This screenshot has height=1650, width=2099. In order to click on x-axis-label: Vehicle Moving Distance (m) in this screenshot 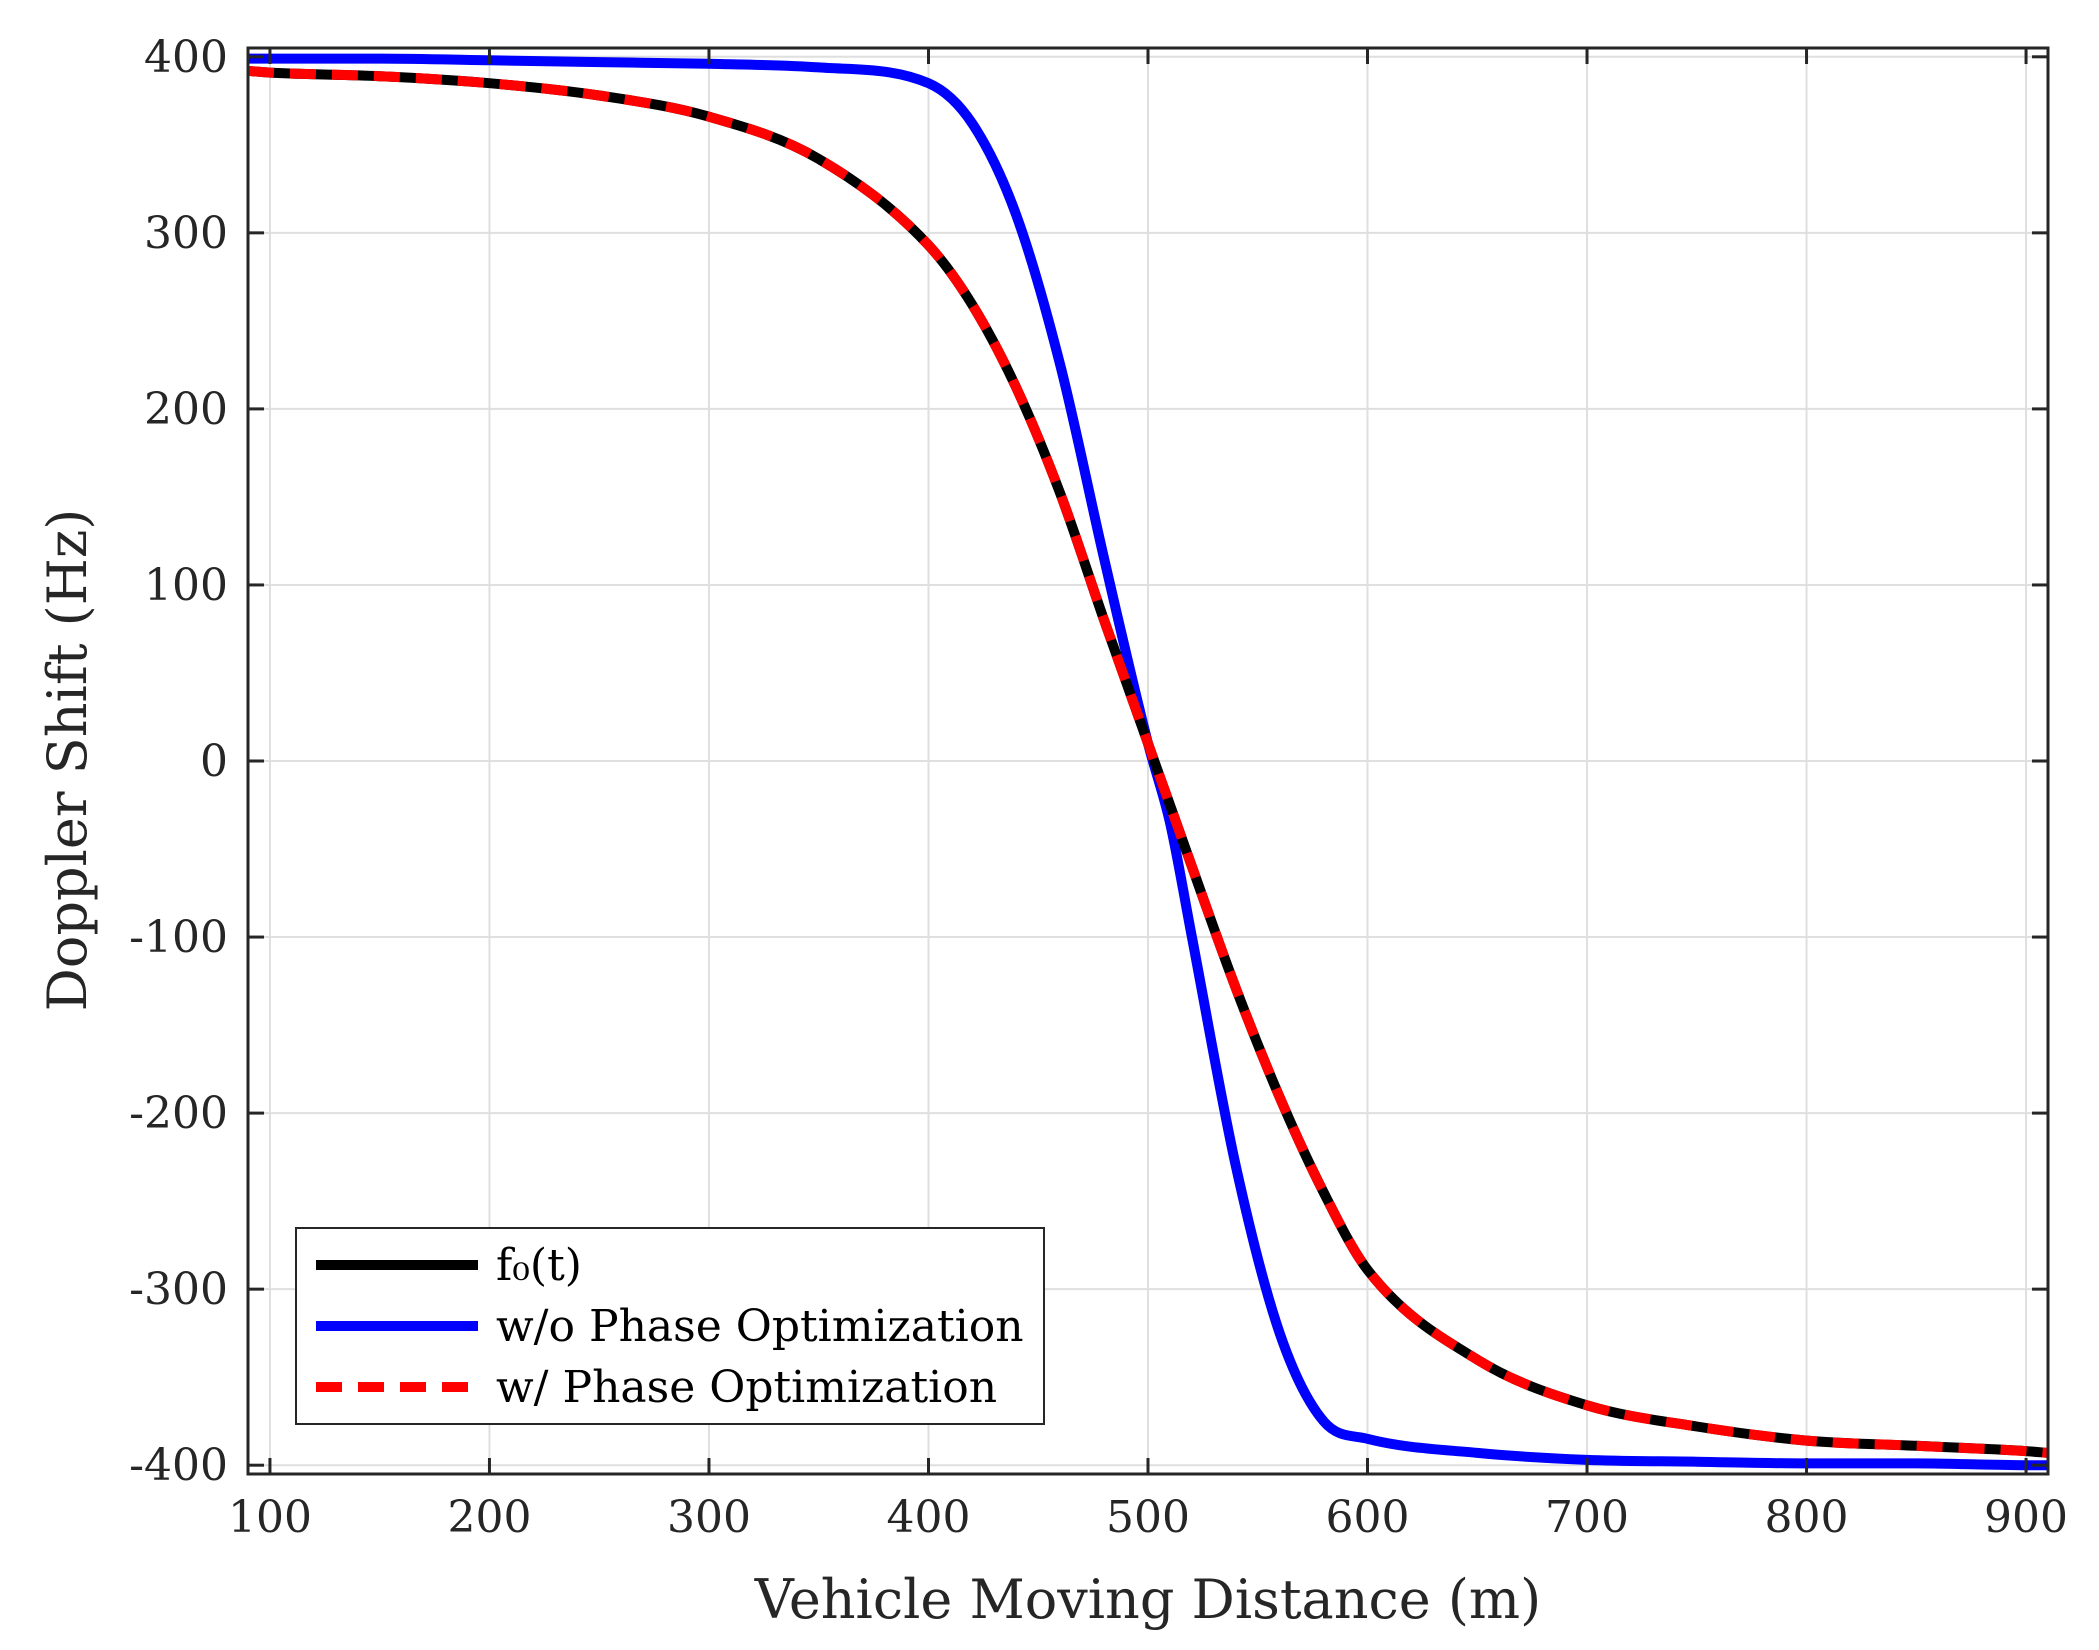, I will do `click(1147, 1599)`.